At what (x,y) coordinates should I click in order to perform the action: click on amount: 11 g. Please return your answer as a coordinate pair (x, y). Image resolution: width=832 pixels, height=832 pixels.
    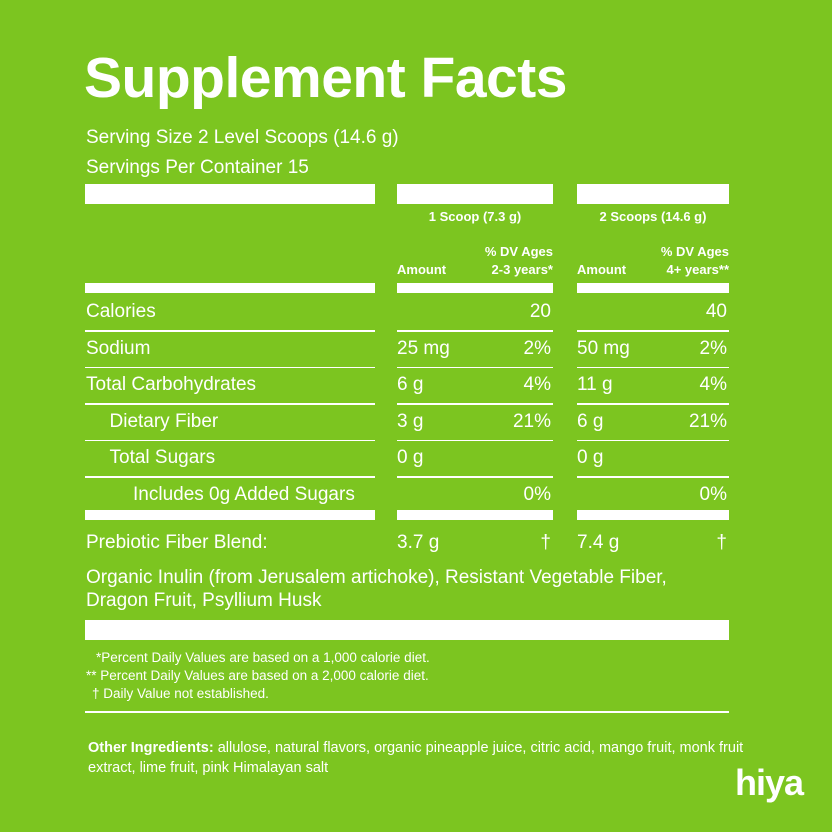
    Looking at the image, I should click on (595, 384).